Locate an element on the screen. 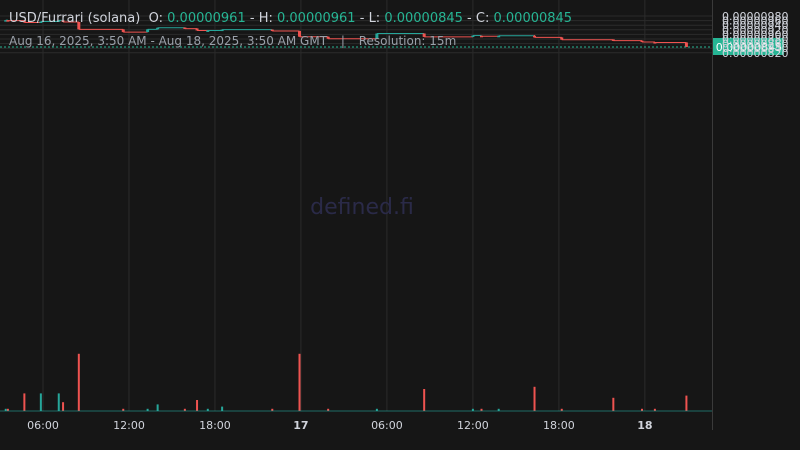 Image resolution: width=800 pixels, height=450 pixels. price-badge is located at coordinates (748, 47).